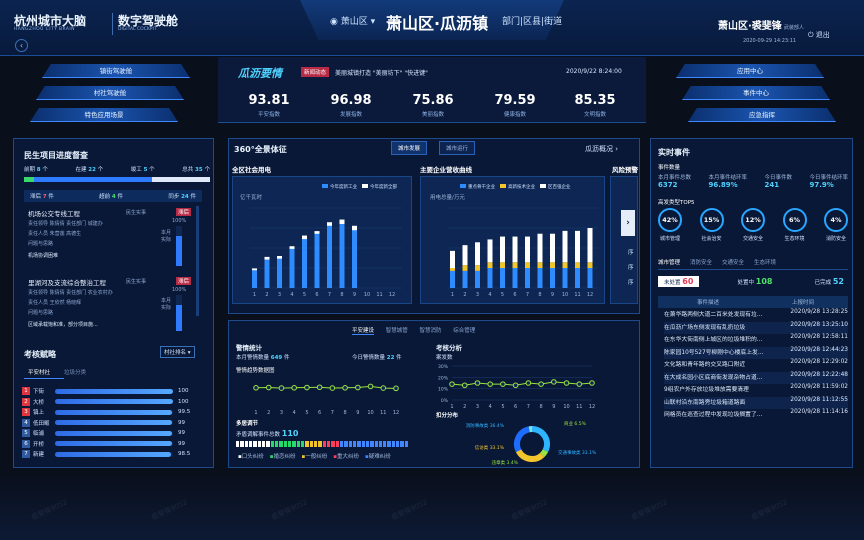 The height and width of the screenshot is (540, 864). I want to click on bar-industry, so click(254, 279).